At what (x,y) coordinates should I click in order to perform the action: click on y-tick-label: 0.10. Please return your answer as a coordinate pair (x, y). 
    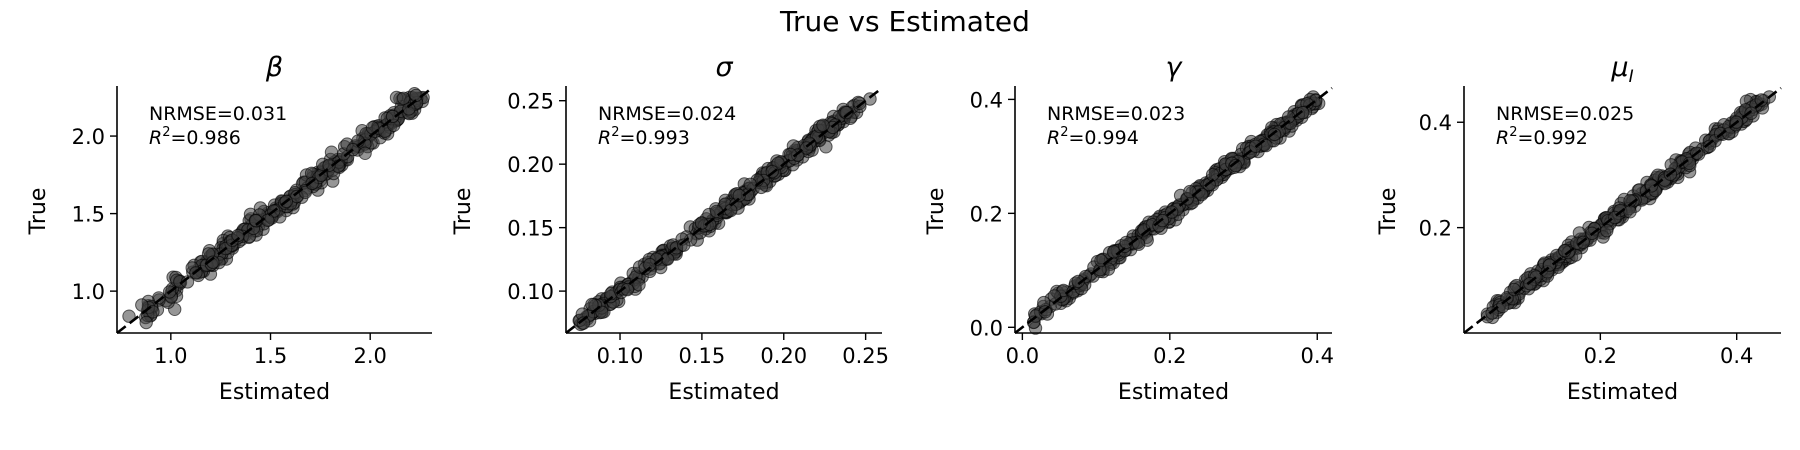
    Looking at the image, I should click on (530, 292).